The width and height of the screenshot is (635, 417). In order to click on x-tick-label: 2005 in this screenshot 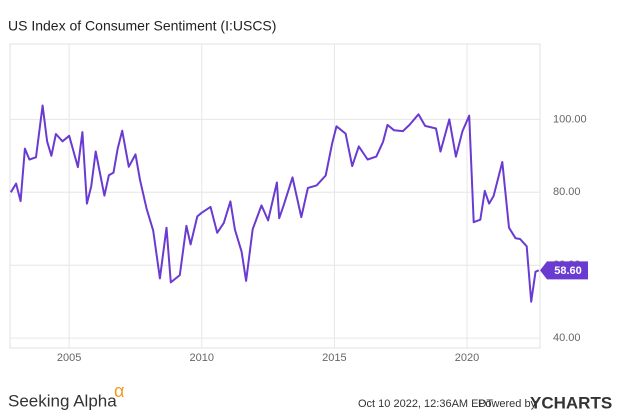, I will do `click(69, 358)`.